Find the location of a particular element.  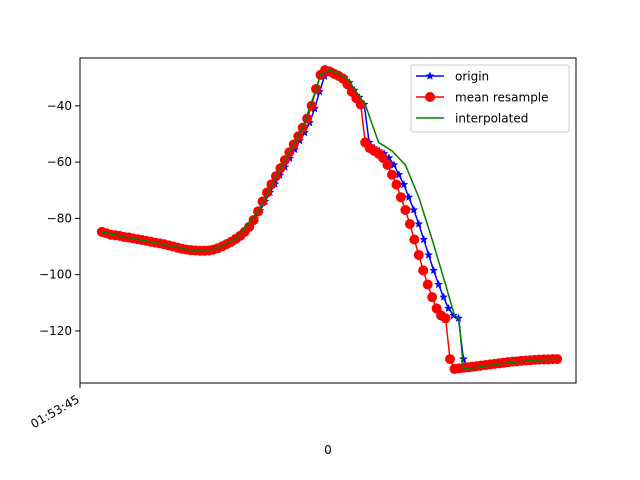

legend-box is located at coordinates (490, 98).